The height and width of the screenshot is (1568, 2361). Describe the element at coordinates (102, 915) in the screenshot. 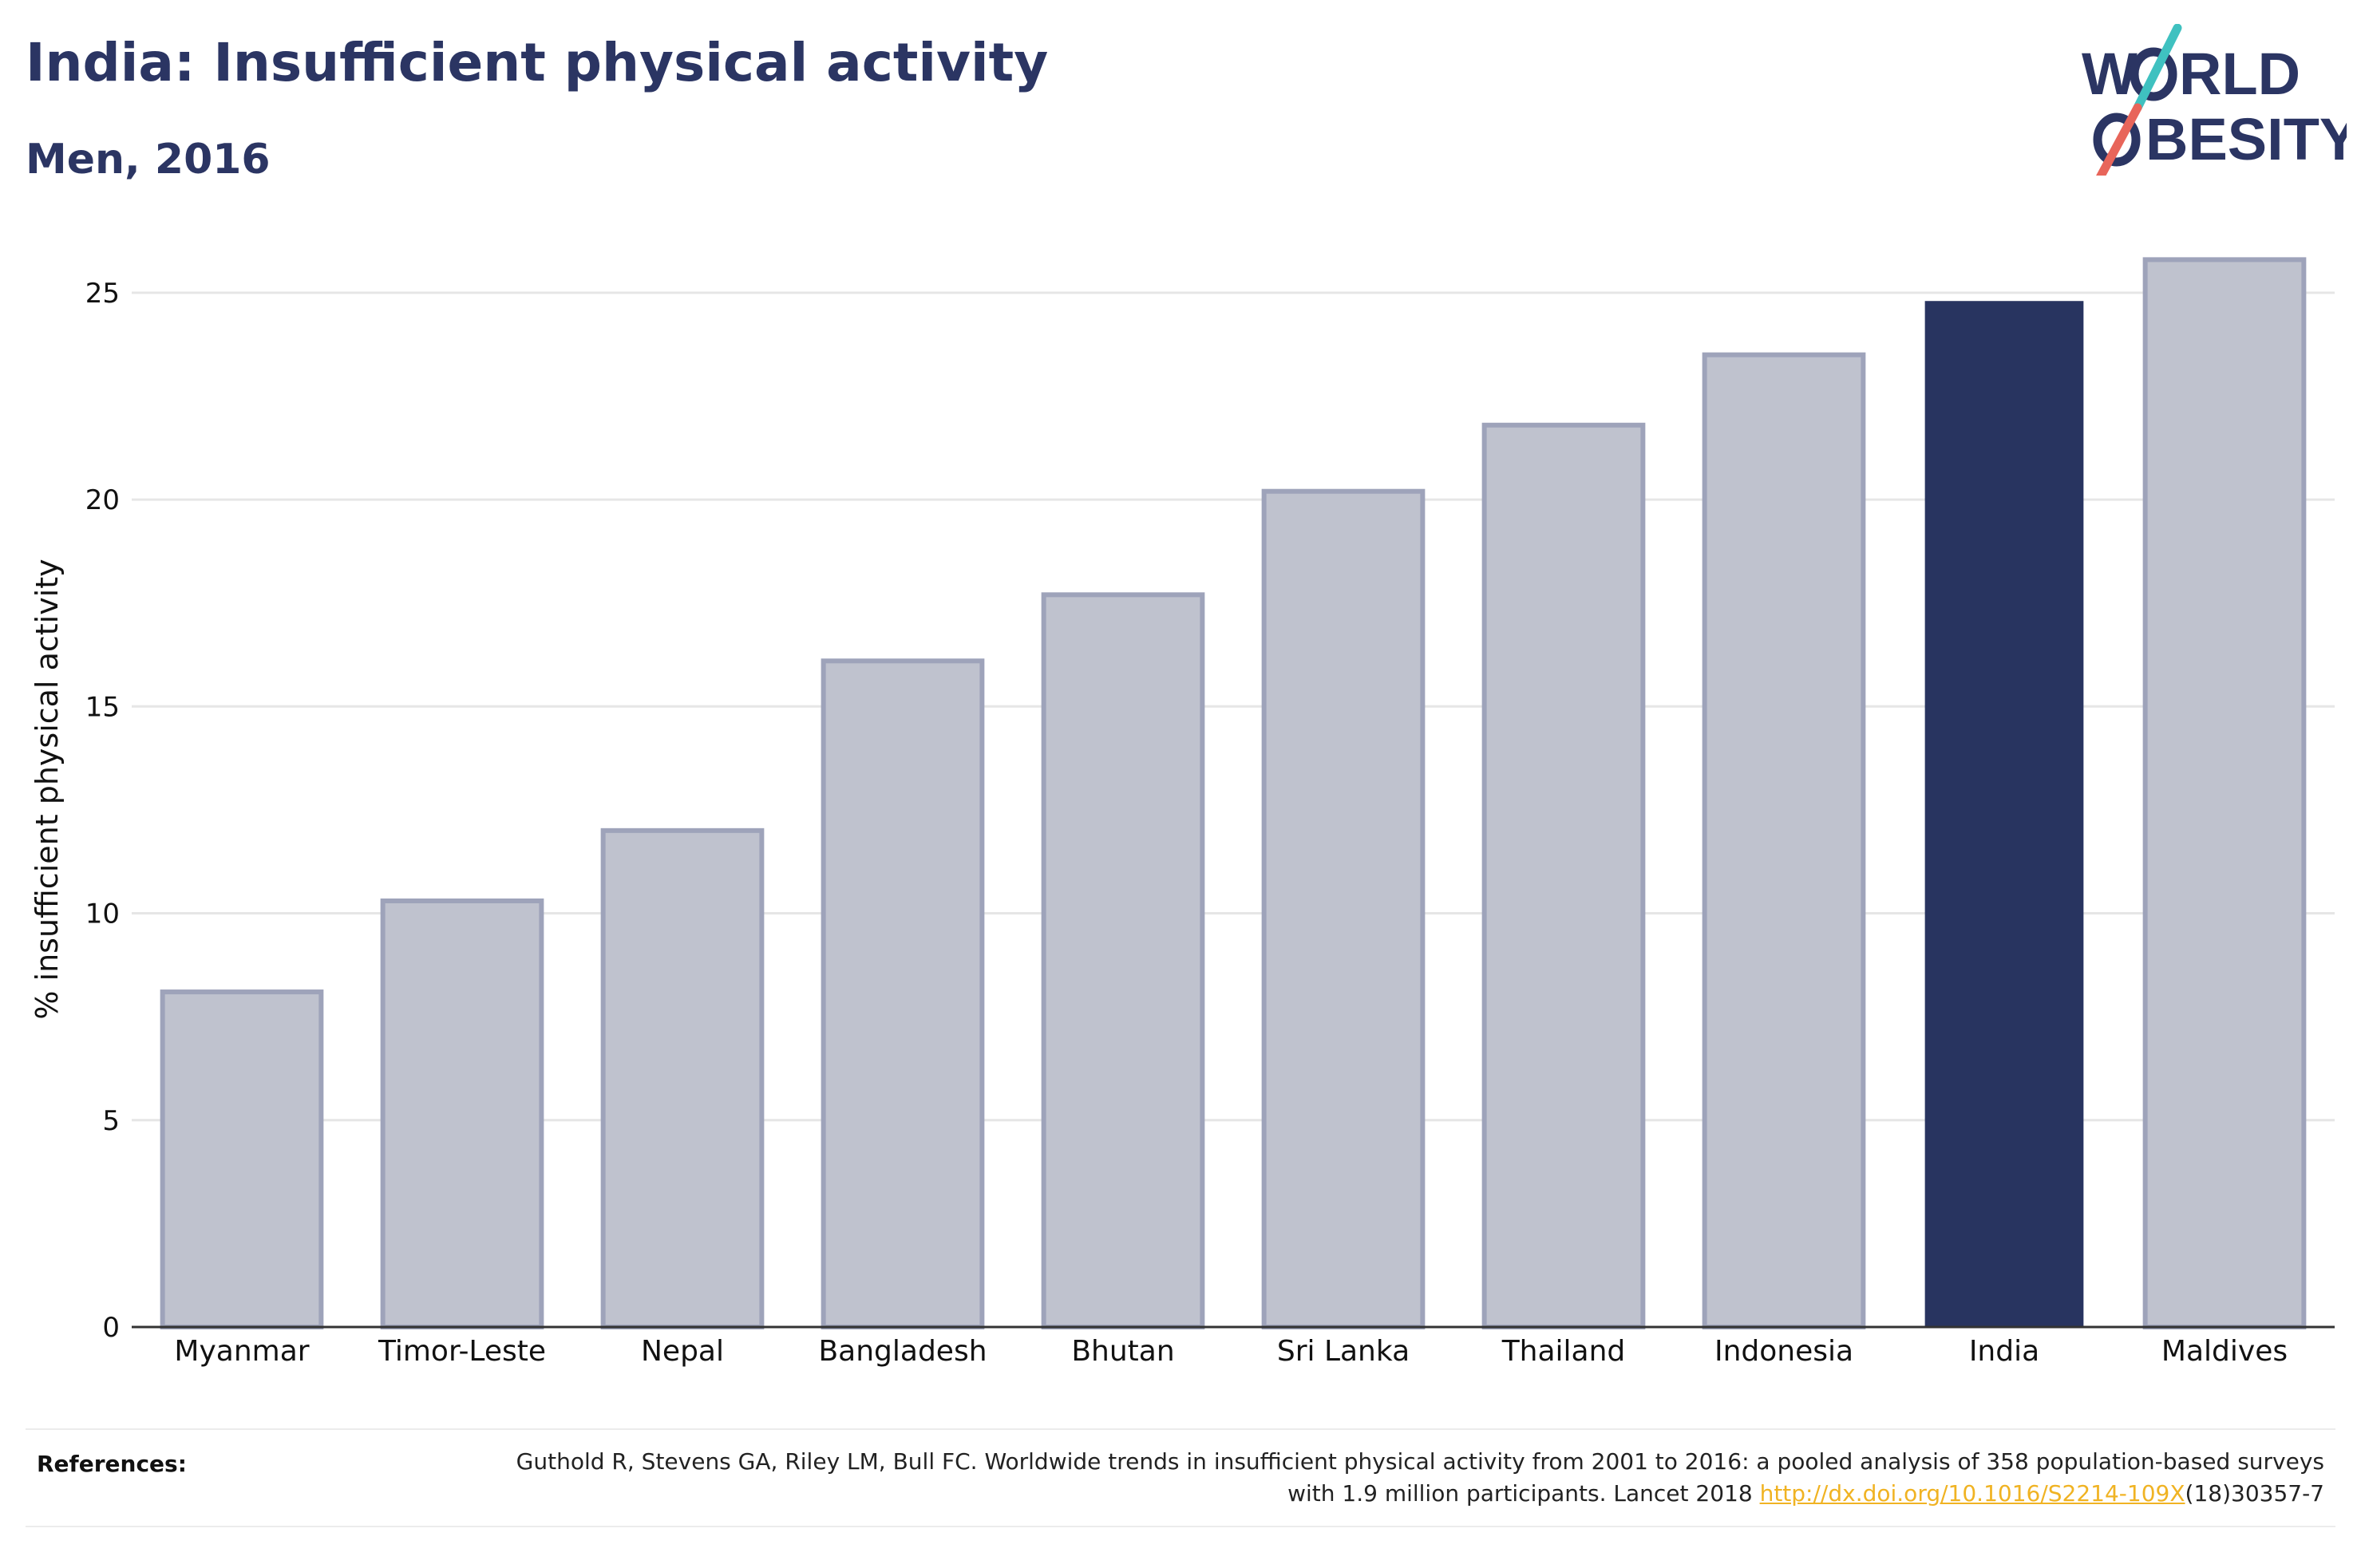

I see `y-tick-label: 10` at that location.